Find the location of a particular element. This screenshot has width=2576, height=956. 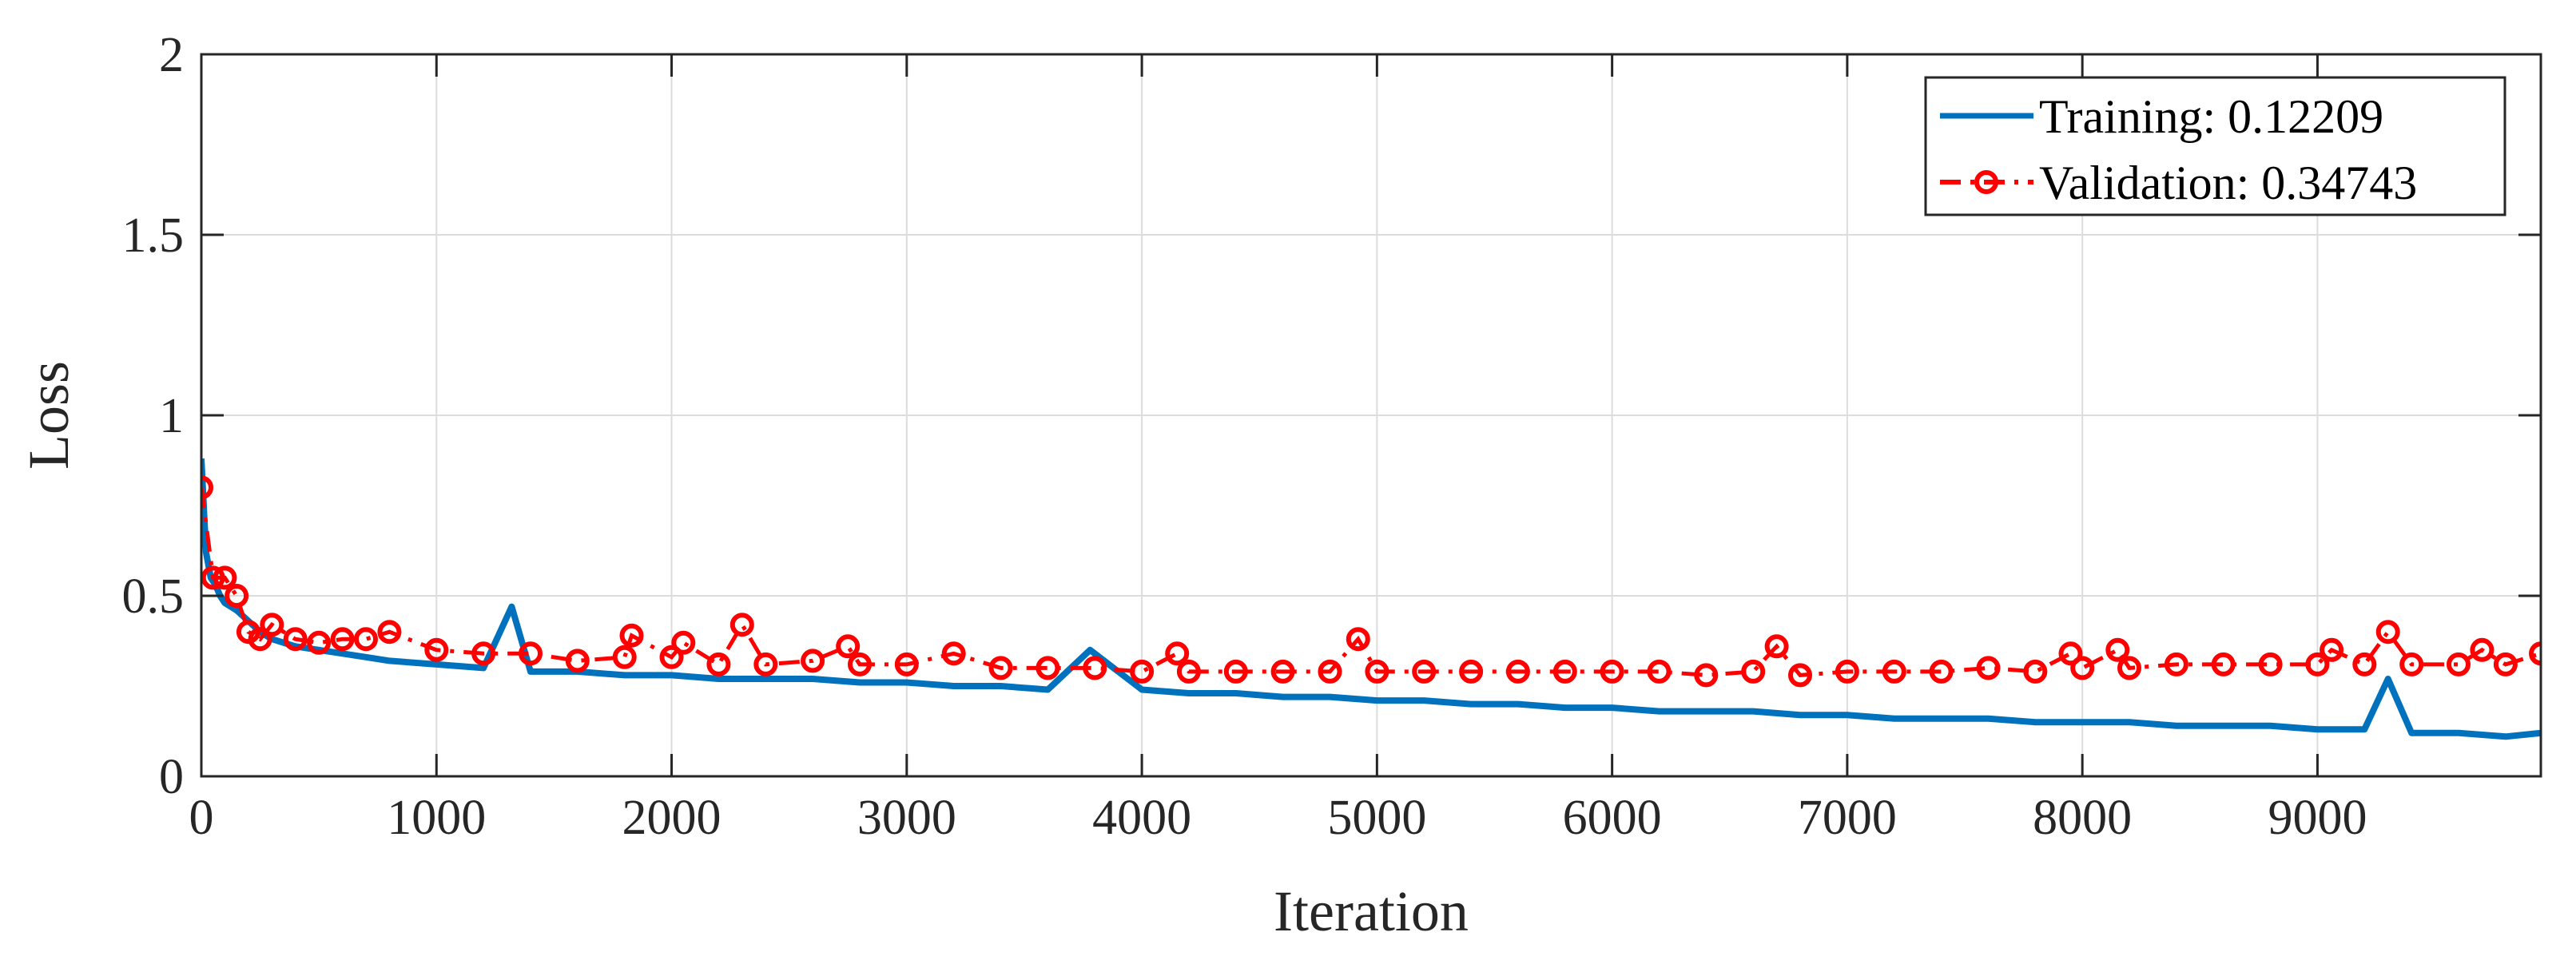

x-tick-label: 0 is located at coordinates (201, 818).